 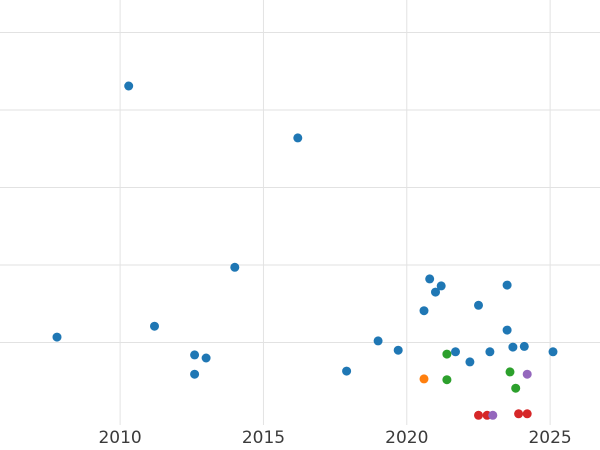 I want to click on x-tick-label: 2025, so click(x=549, y=438).